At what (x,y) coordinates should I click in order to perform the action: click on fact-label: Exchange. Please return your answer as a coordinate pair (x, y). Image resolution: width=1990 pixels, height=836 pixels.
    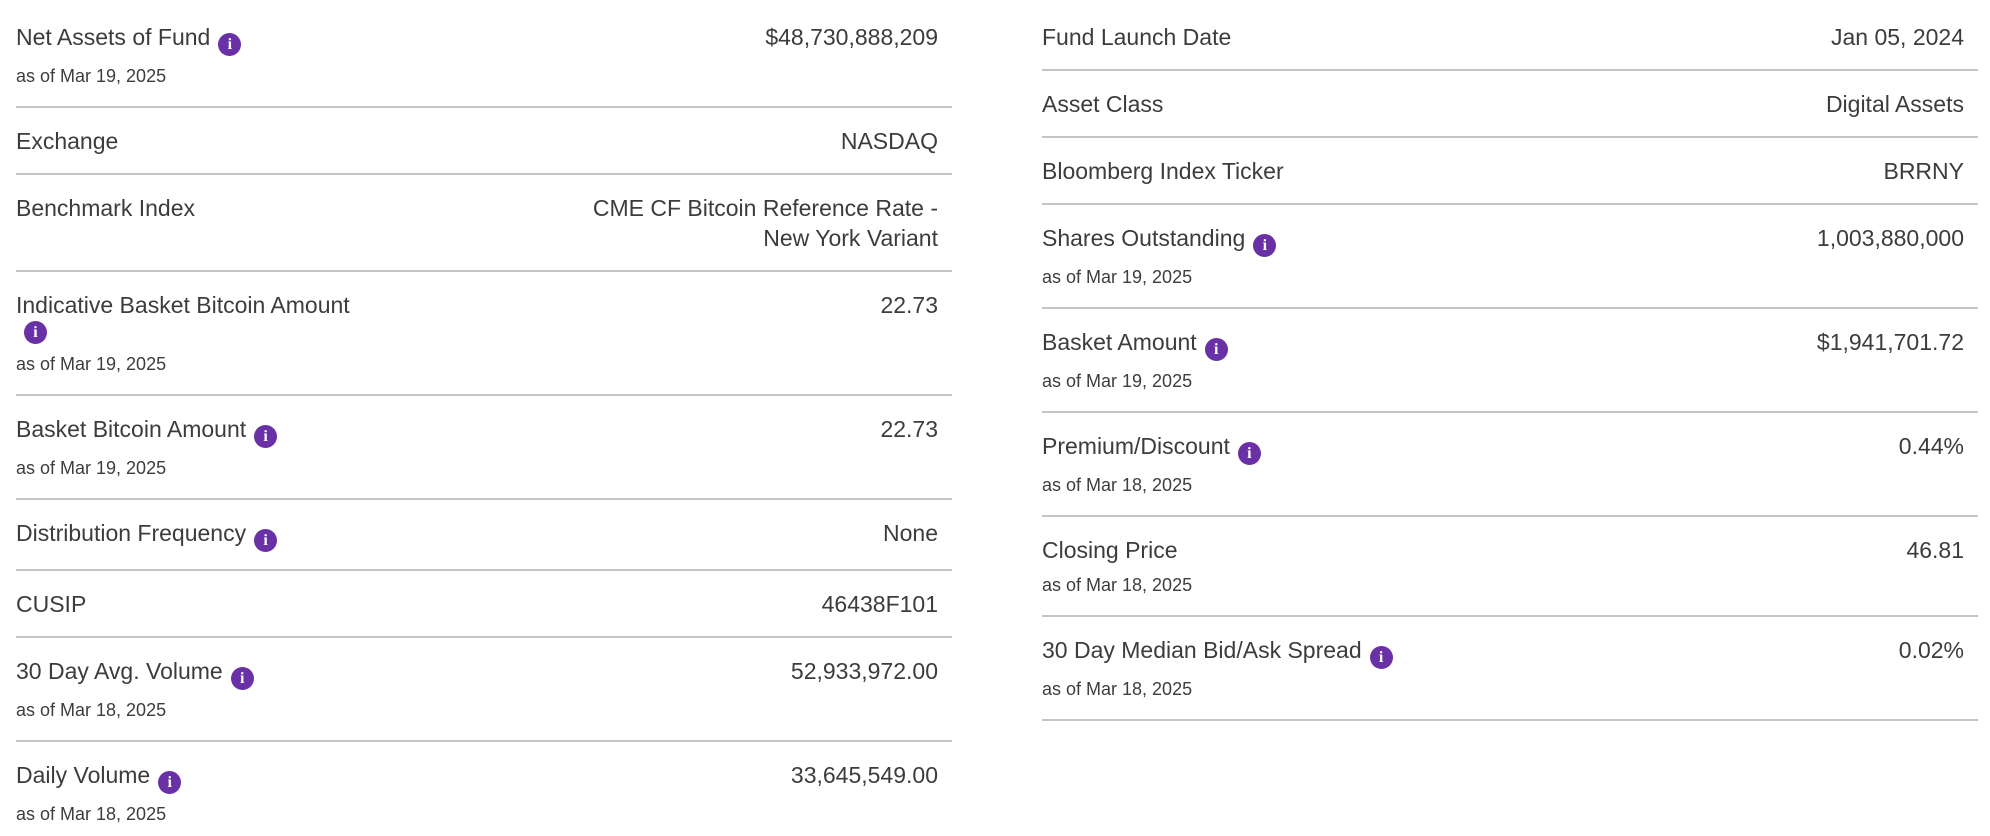
    Looking at the image, I should click on (67, 141).